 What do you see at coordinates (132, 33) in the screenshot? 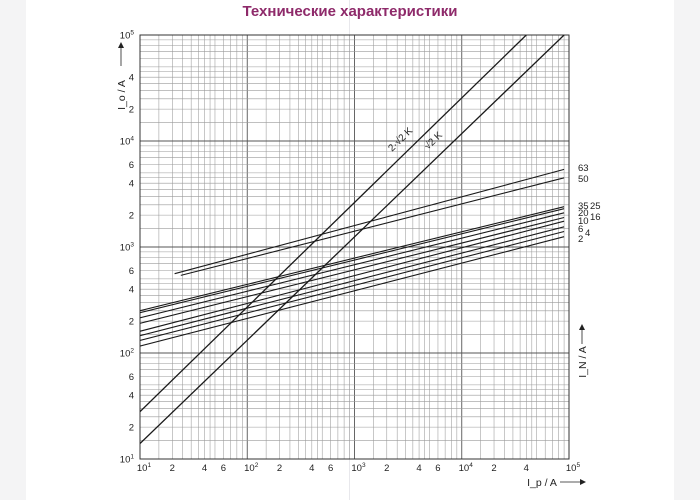
I see `y-tick-label-exp: 5` at bounding box center [132, 33].